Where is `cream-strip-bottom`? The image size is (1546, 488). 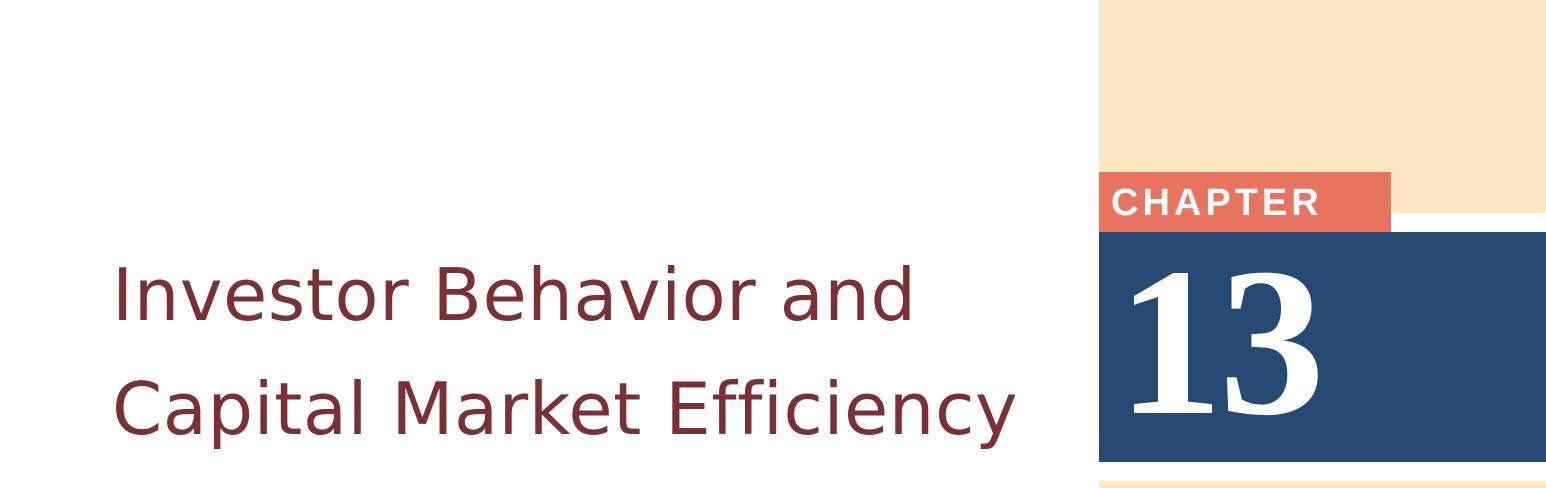
cream-strip-bottom is located at coordinates (1322, 484).